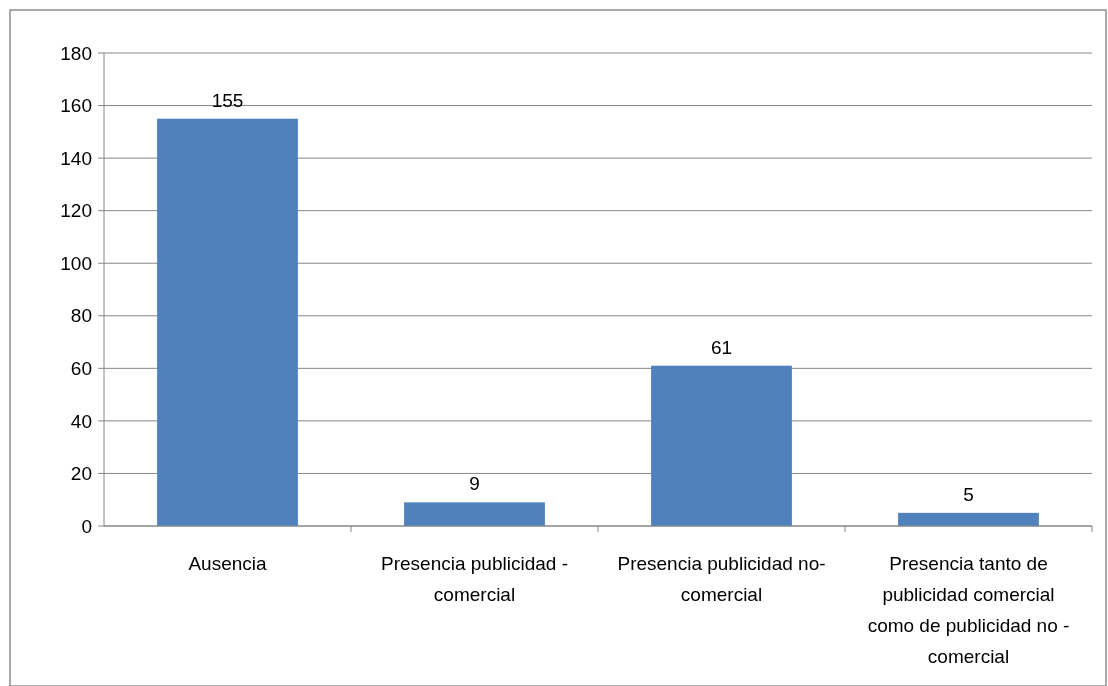  What do you see at coordinates (721, 347) in the screenshot?
I see `data-label: 61` at bounding box center [721, 347].